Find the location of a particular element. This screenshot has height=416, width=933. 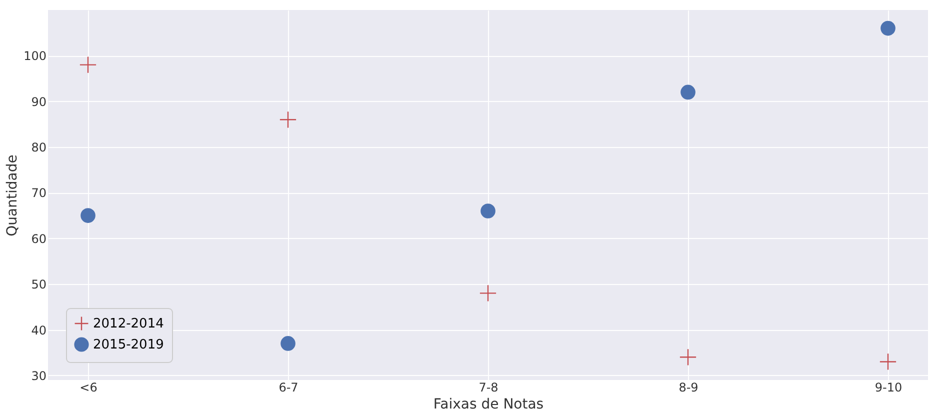

y-tick-label: 70 is located at coordinates (38, 193).